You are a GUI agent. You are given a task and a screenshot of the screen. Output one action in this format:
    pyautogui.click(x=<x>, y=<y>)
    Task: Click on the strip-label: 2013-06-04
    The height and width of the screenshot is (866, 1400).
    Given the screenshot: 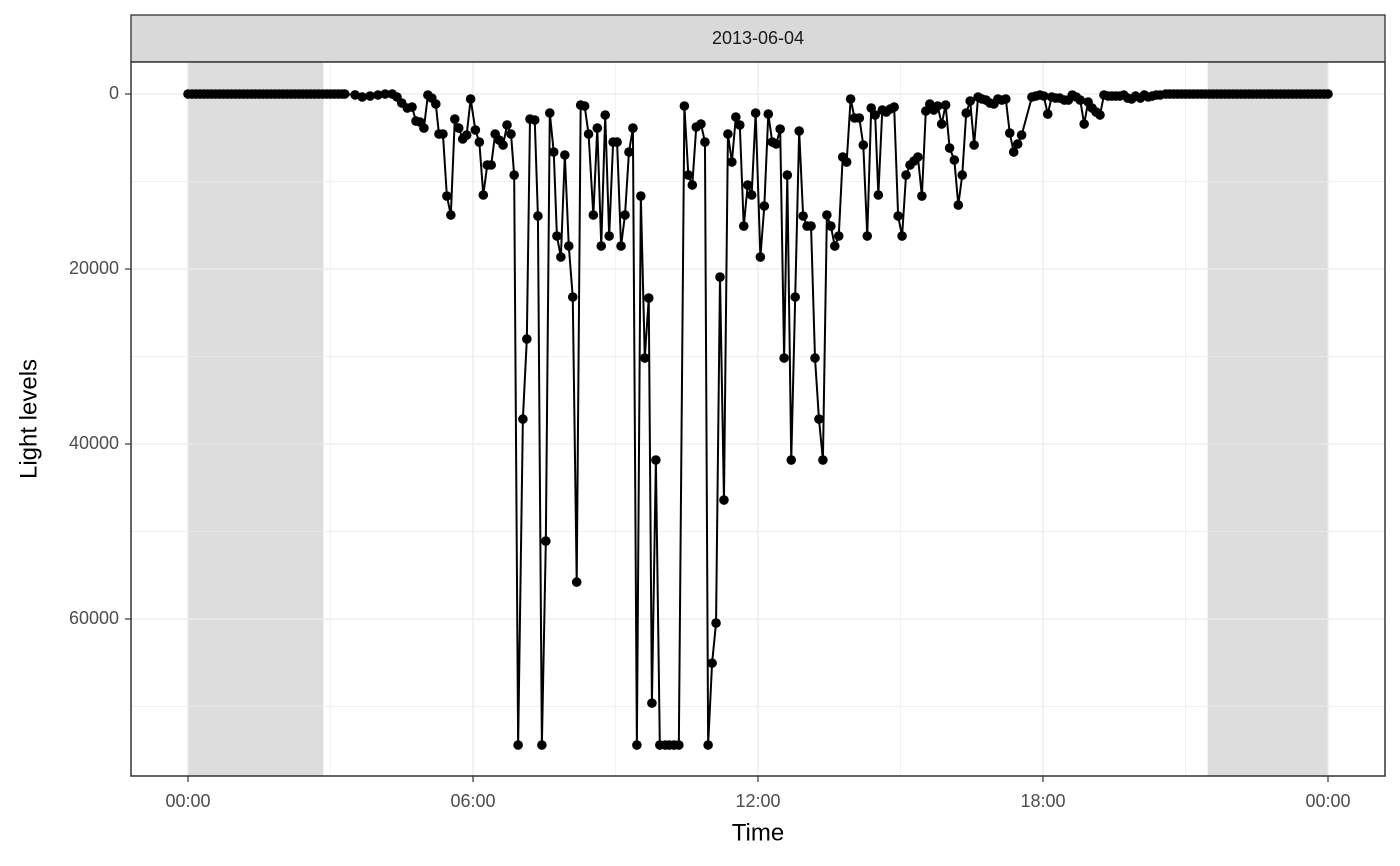 What is the action you would take?
    pyautogui.click(x=758, y=38)
    